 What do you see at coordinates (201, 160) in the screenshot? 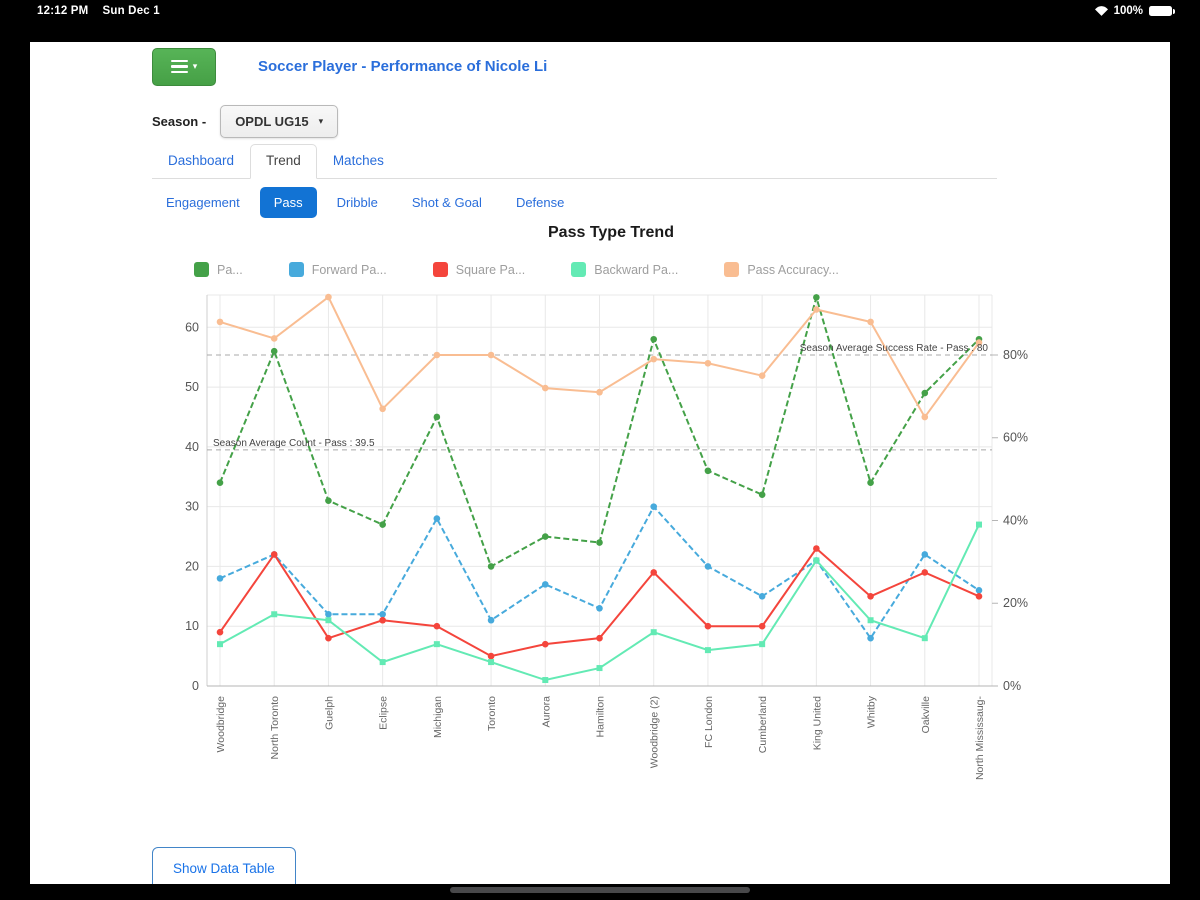
I see `tab-dashboard: Dashboard` at bounding box center [201, 160].